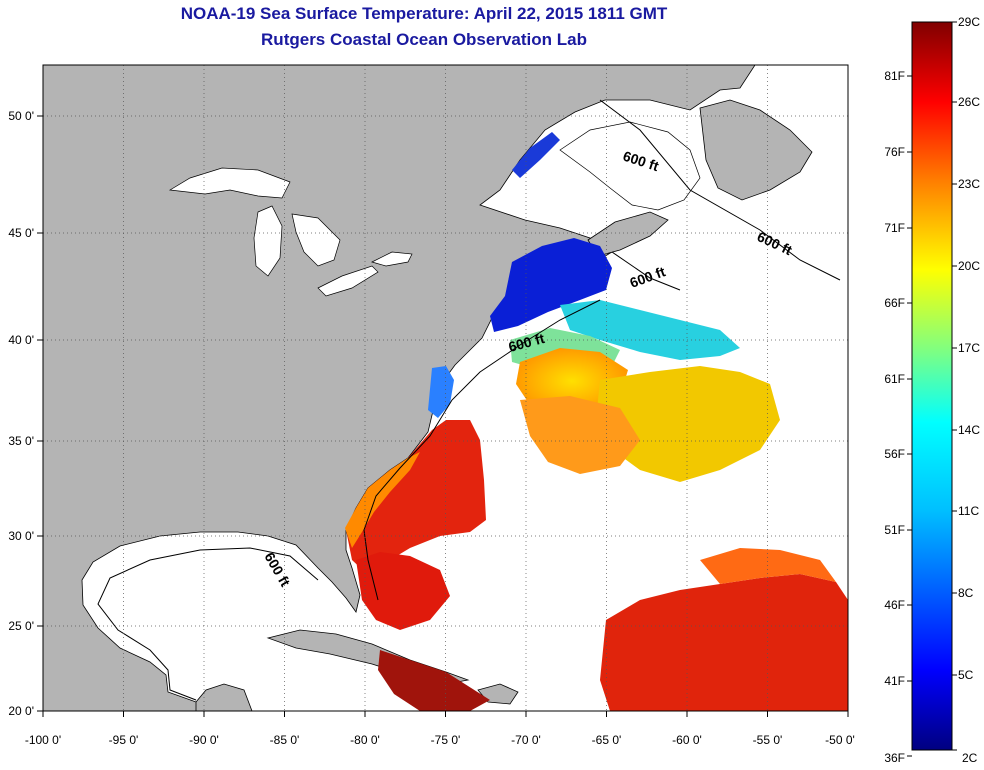 This screenshot has width=984, height=770. I want to click on cb-celsius-8: 8C, so click(966, 593).